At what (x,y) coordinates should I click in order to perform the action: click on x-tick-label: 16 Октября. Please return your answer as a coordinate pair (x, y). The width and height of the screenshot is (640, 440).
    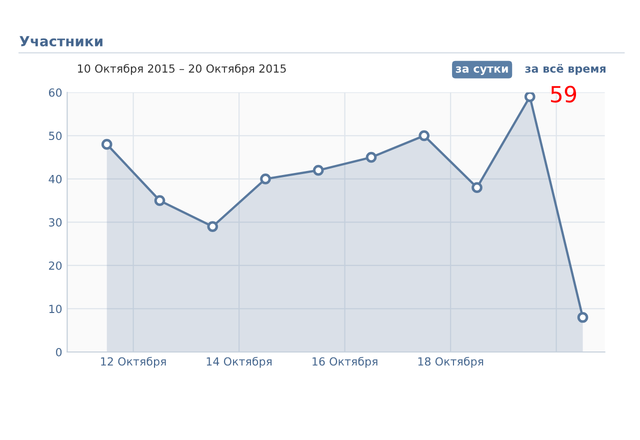
    Looking at the image, I should click on (345, 362).